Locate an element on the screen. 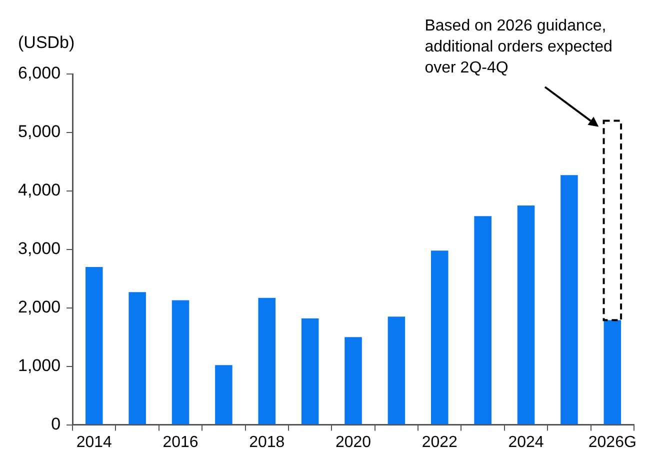 The width and height of the screenshot is (662, 466). y-tick-label: 4,000 is located at coordinates (39, 190).